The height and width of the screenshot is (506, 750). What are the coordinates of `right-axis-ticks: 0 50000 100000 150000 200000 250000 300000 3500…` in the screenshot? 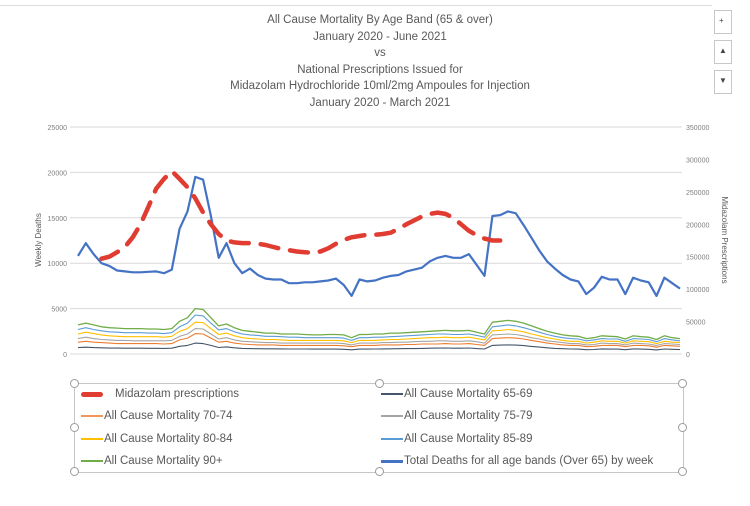 It's located at (697, 242).